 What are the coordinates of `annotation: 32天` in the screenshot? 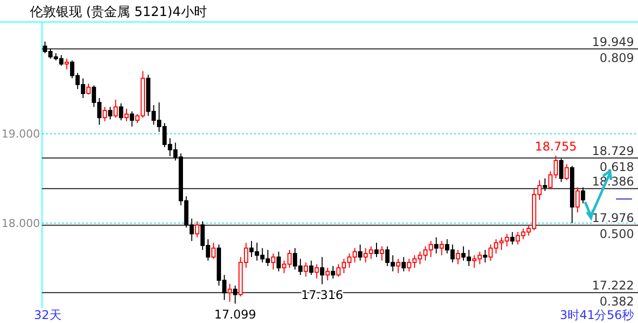 It's located at (48, 315).